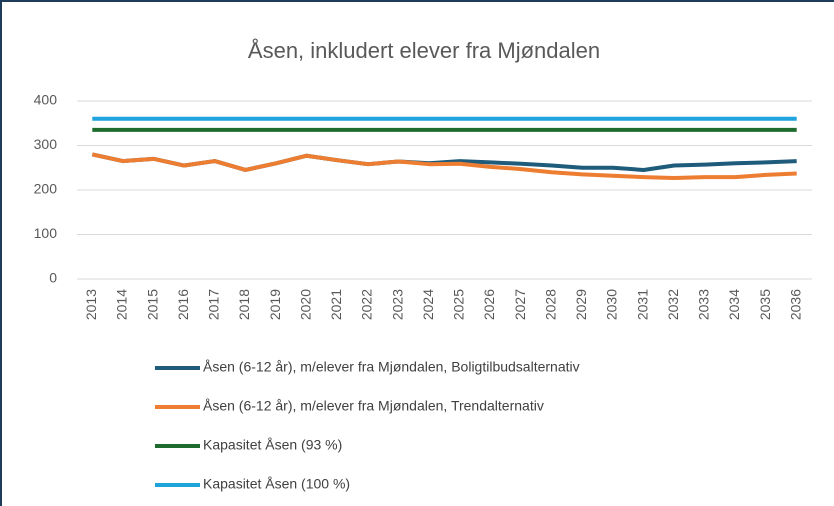 This screenshot has height=506, width=834. I want to click on x-tick-label: 2027, so click(520, 304).